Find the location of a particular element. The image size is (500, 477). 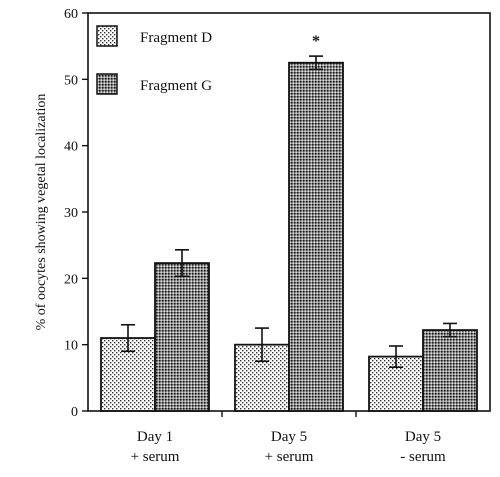

y-tick-label-40: 40 is located at coordinates (71, 147).